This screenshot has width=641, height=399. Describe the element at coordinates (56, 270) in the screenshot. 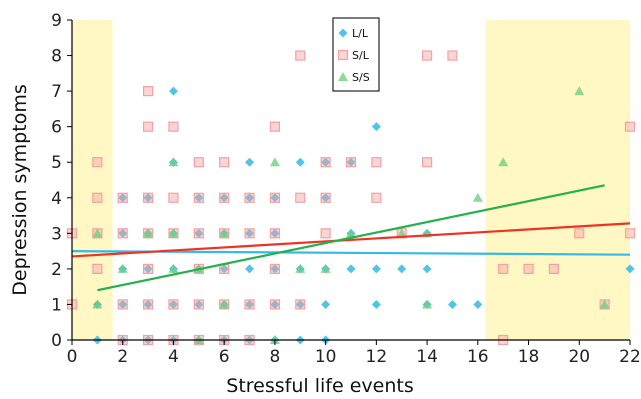

I see `y-tick-label: 2` at that location.